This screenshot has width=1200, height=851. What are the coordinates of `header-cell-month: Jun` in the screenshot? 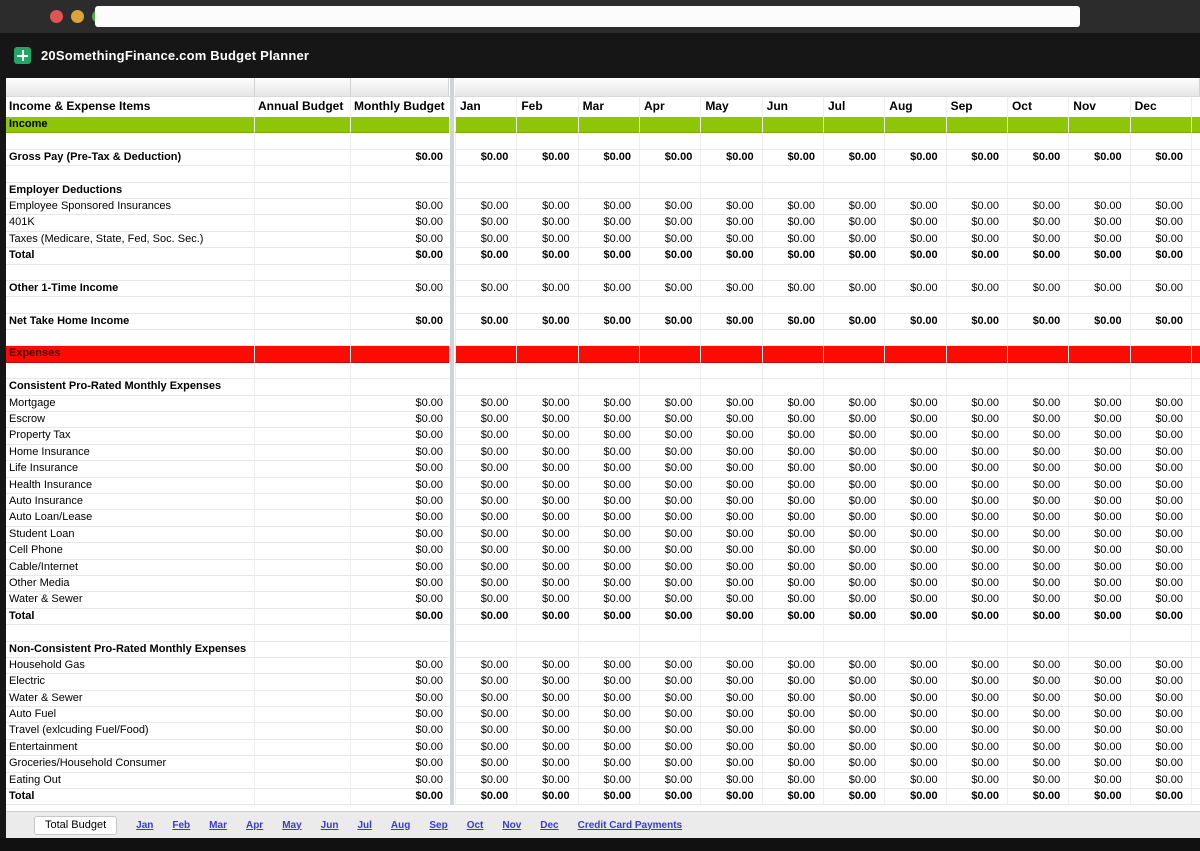 It's located at (792, 107).